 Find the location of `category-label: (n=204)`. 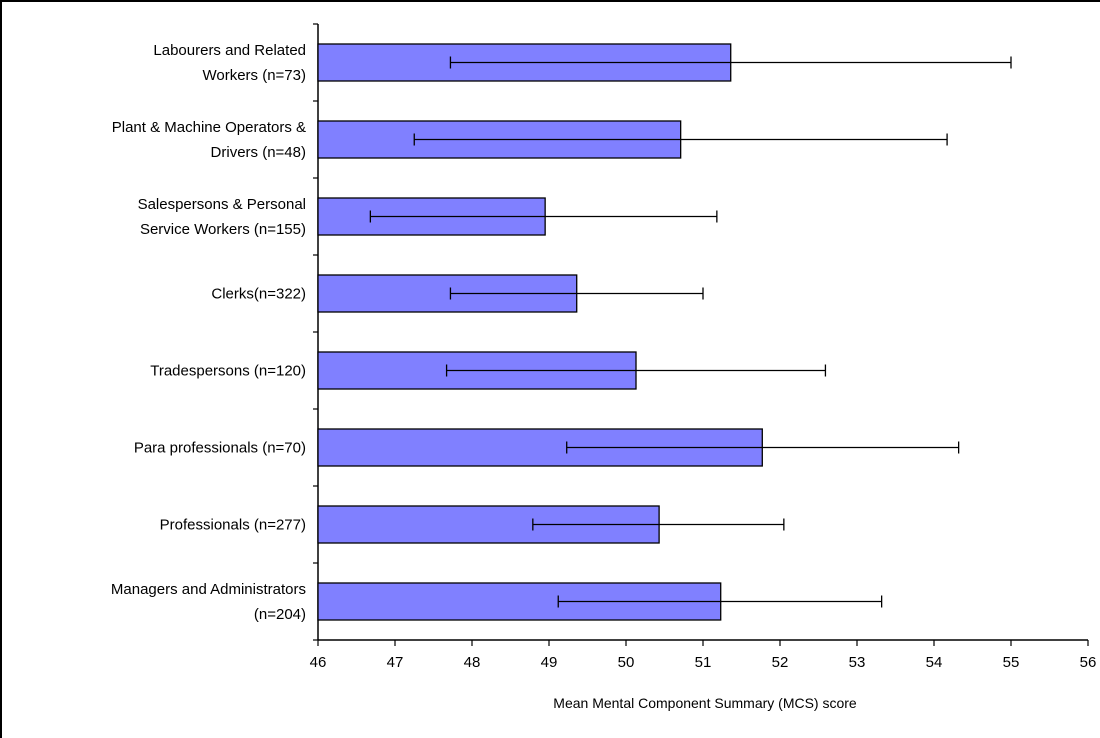

category-label: (n=204) is located at coordinates (280, 614).